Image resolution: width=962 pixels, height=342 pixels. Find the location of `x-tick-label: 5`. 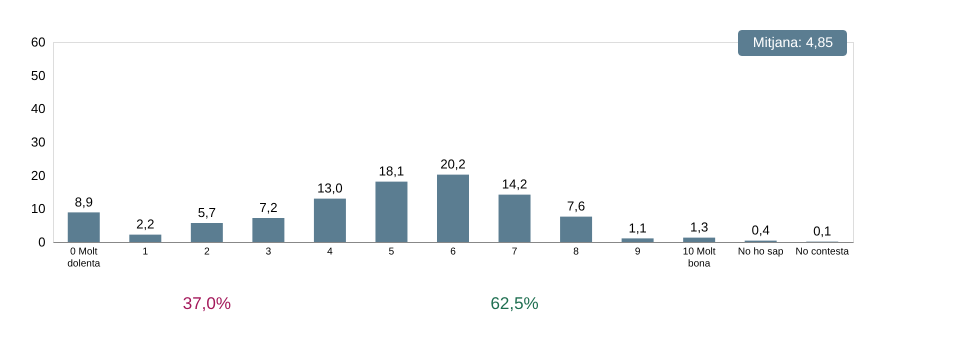

x-tick-label: 5 is located at coordinates (391, 252).